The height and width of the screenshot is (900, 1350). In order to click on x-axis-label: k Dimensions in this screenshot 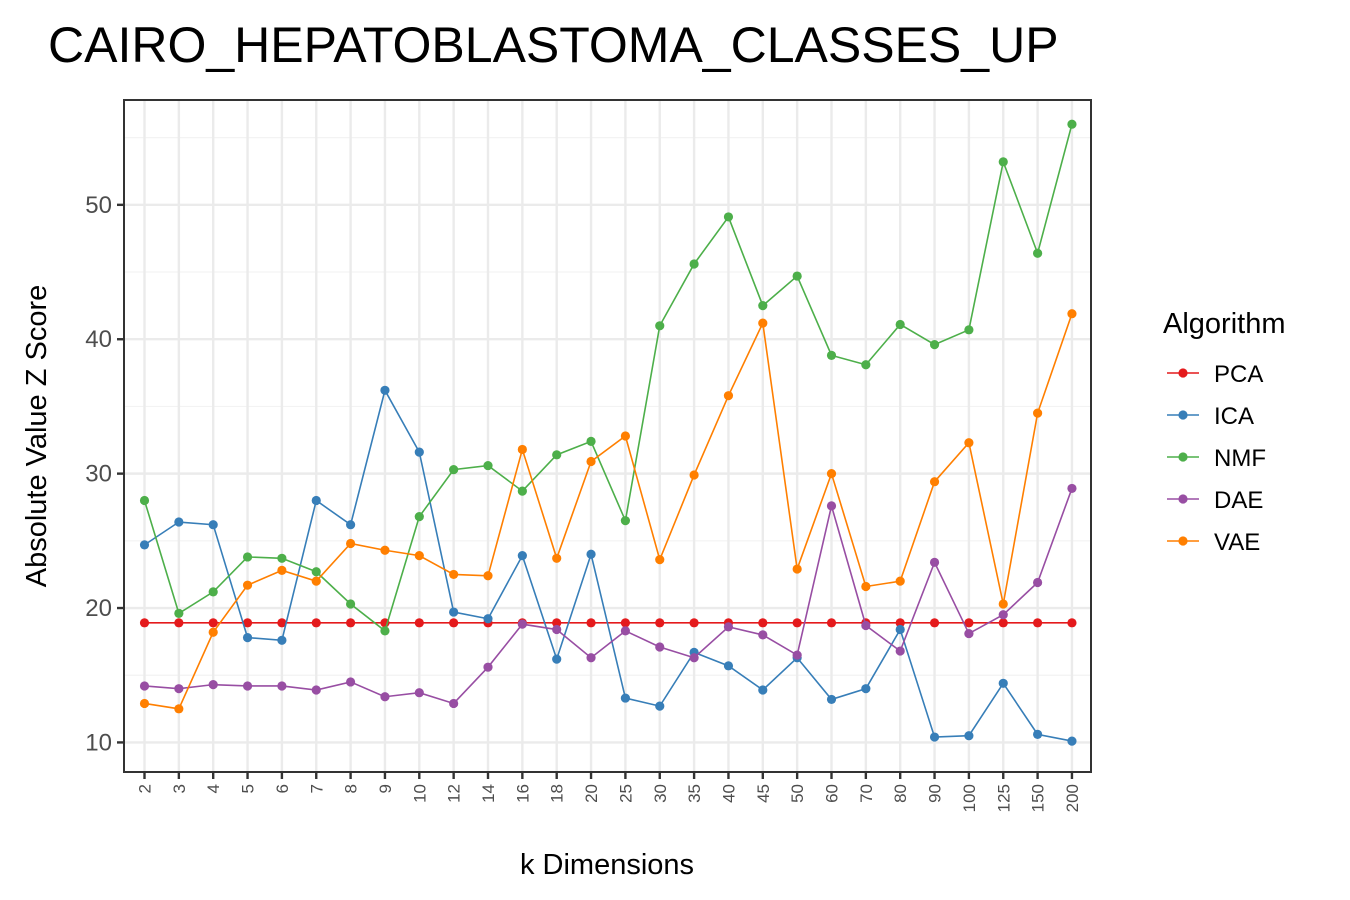, I will do `click(607, 865)`.